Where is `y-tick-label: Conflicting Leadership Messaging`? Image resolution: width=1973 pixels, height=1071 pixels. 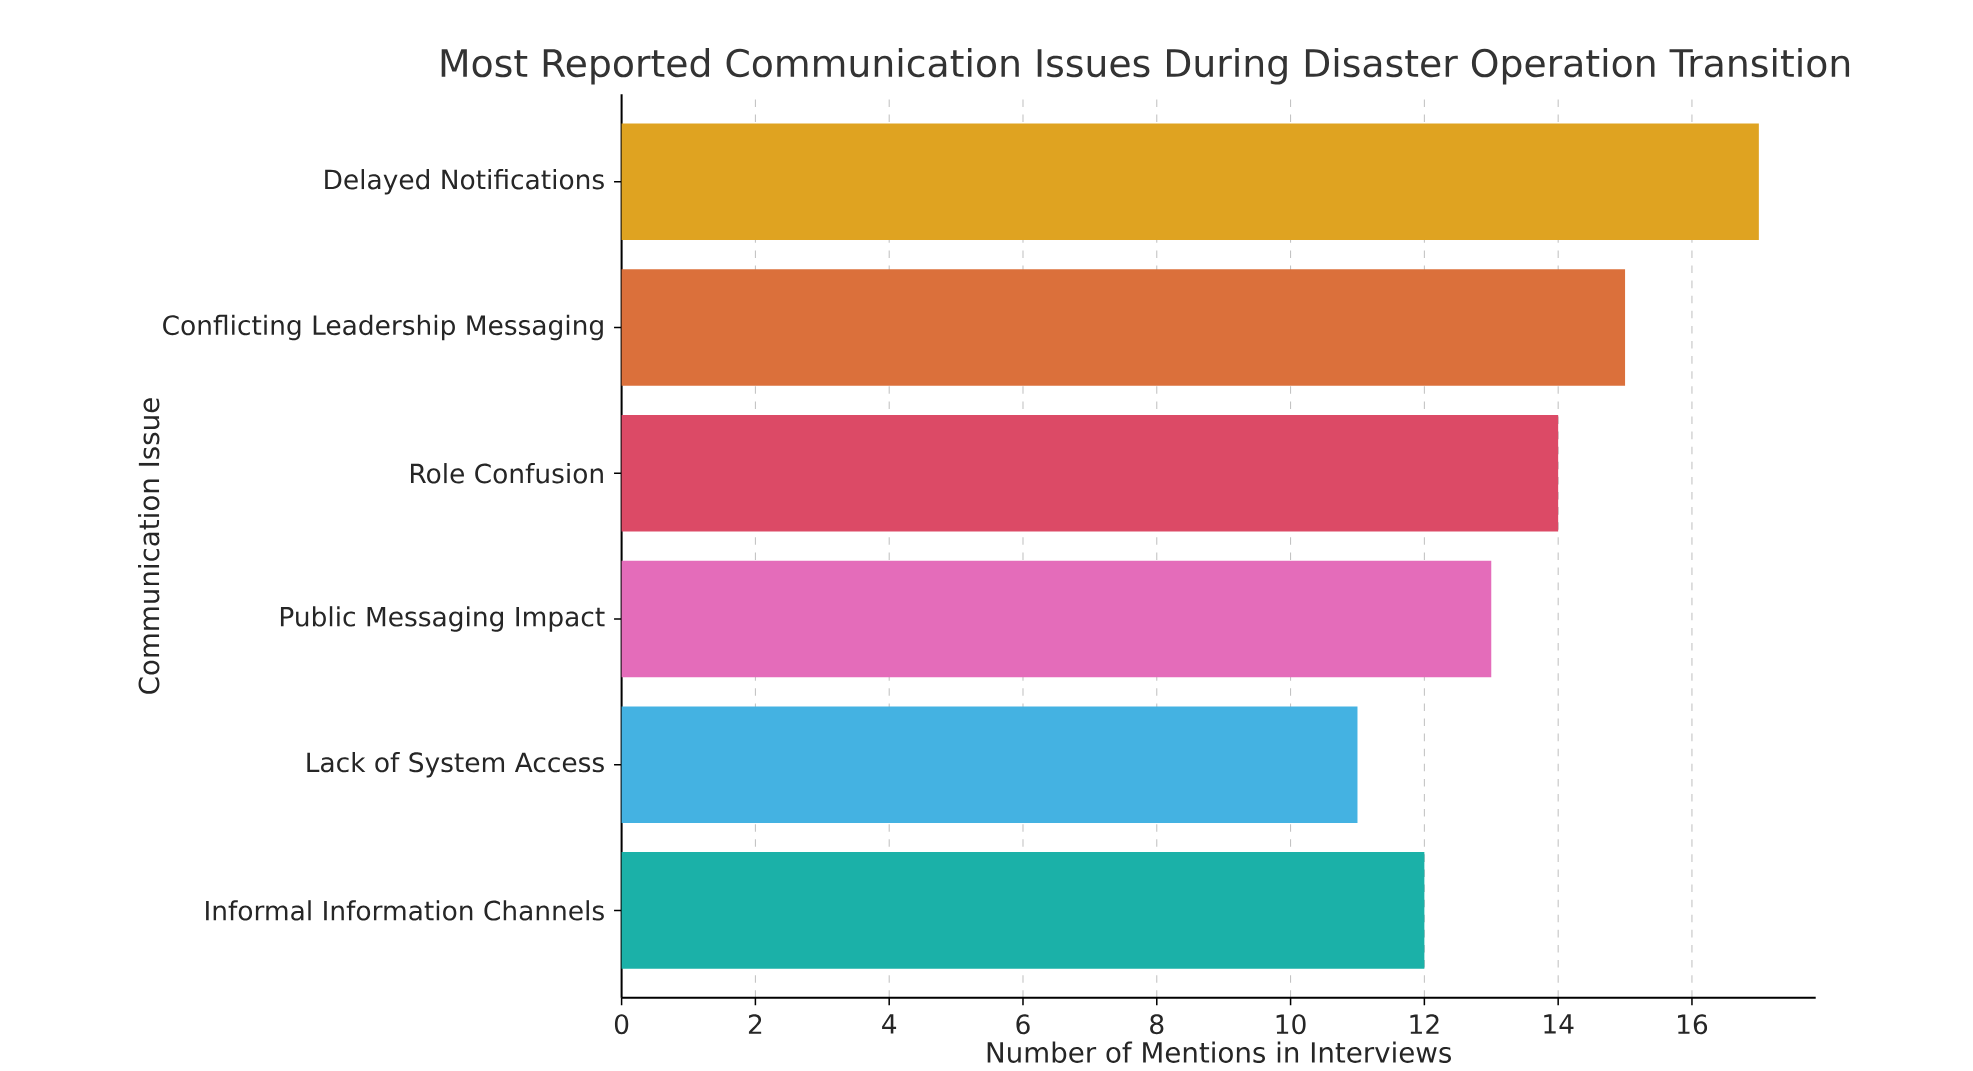 y-tick-label: Conflicting Leadership Messaging is located at coordinates (383, 327).